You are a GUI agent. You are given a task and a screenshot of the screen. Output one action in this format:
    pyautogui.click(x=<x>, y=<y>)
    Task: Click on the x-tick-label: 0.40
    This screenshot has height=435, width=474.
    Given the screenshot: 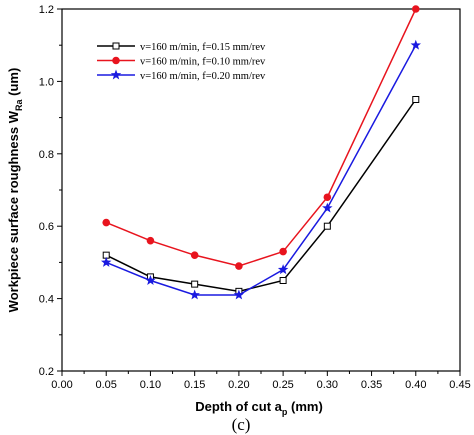 What is the action you would take?
    pyautogui.click(x=415, y=385)
    